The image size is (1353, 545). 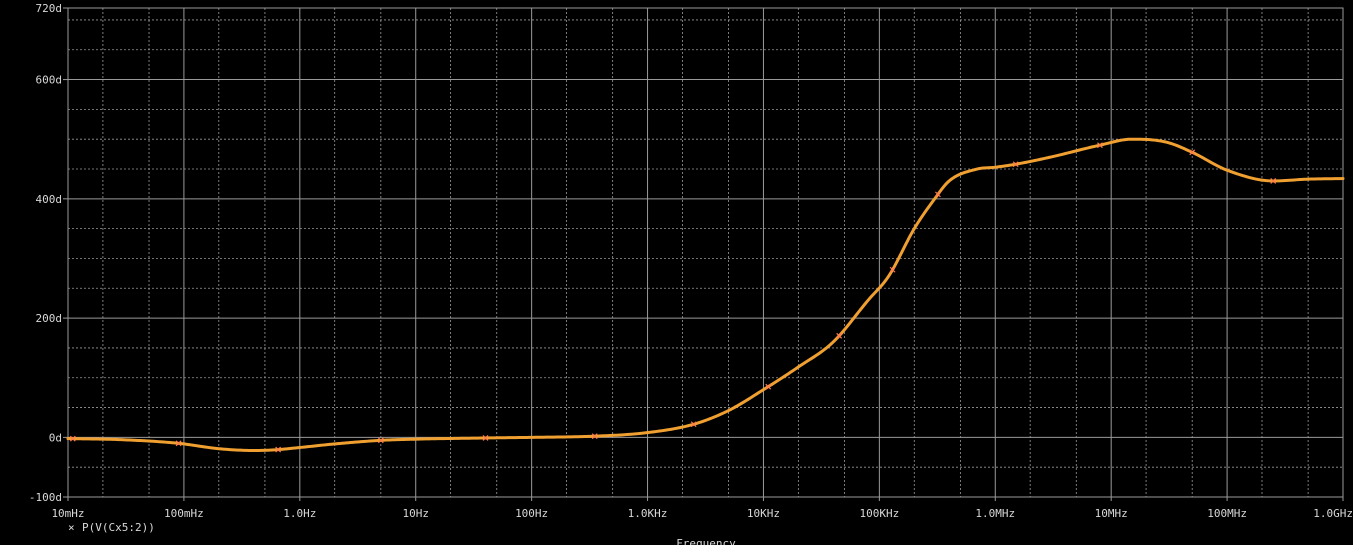 What do you see at coordinates (71, 527) in the screenshot?
I see `legend-marker-icon: ×` at bounding box center [71, 527].